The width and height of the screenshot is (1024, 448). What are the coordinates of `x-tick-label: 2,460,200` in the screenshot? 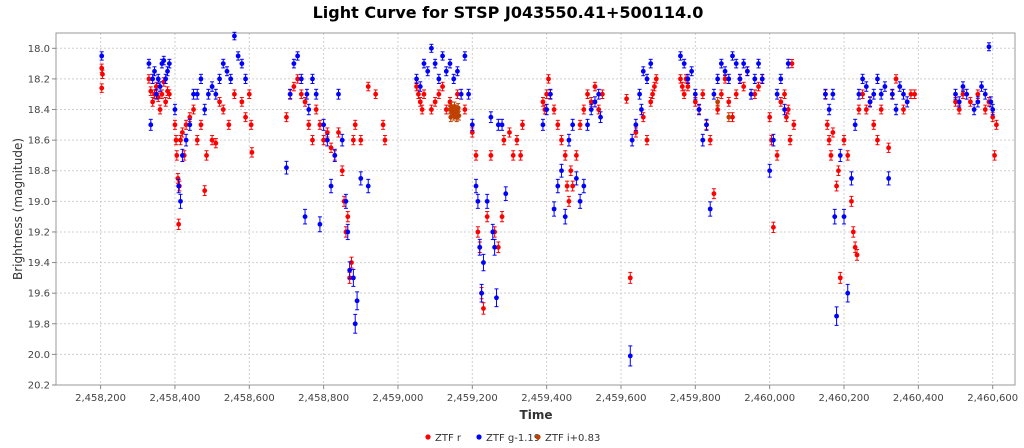 It's located at (844, 398).